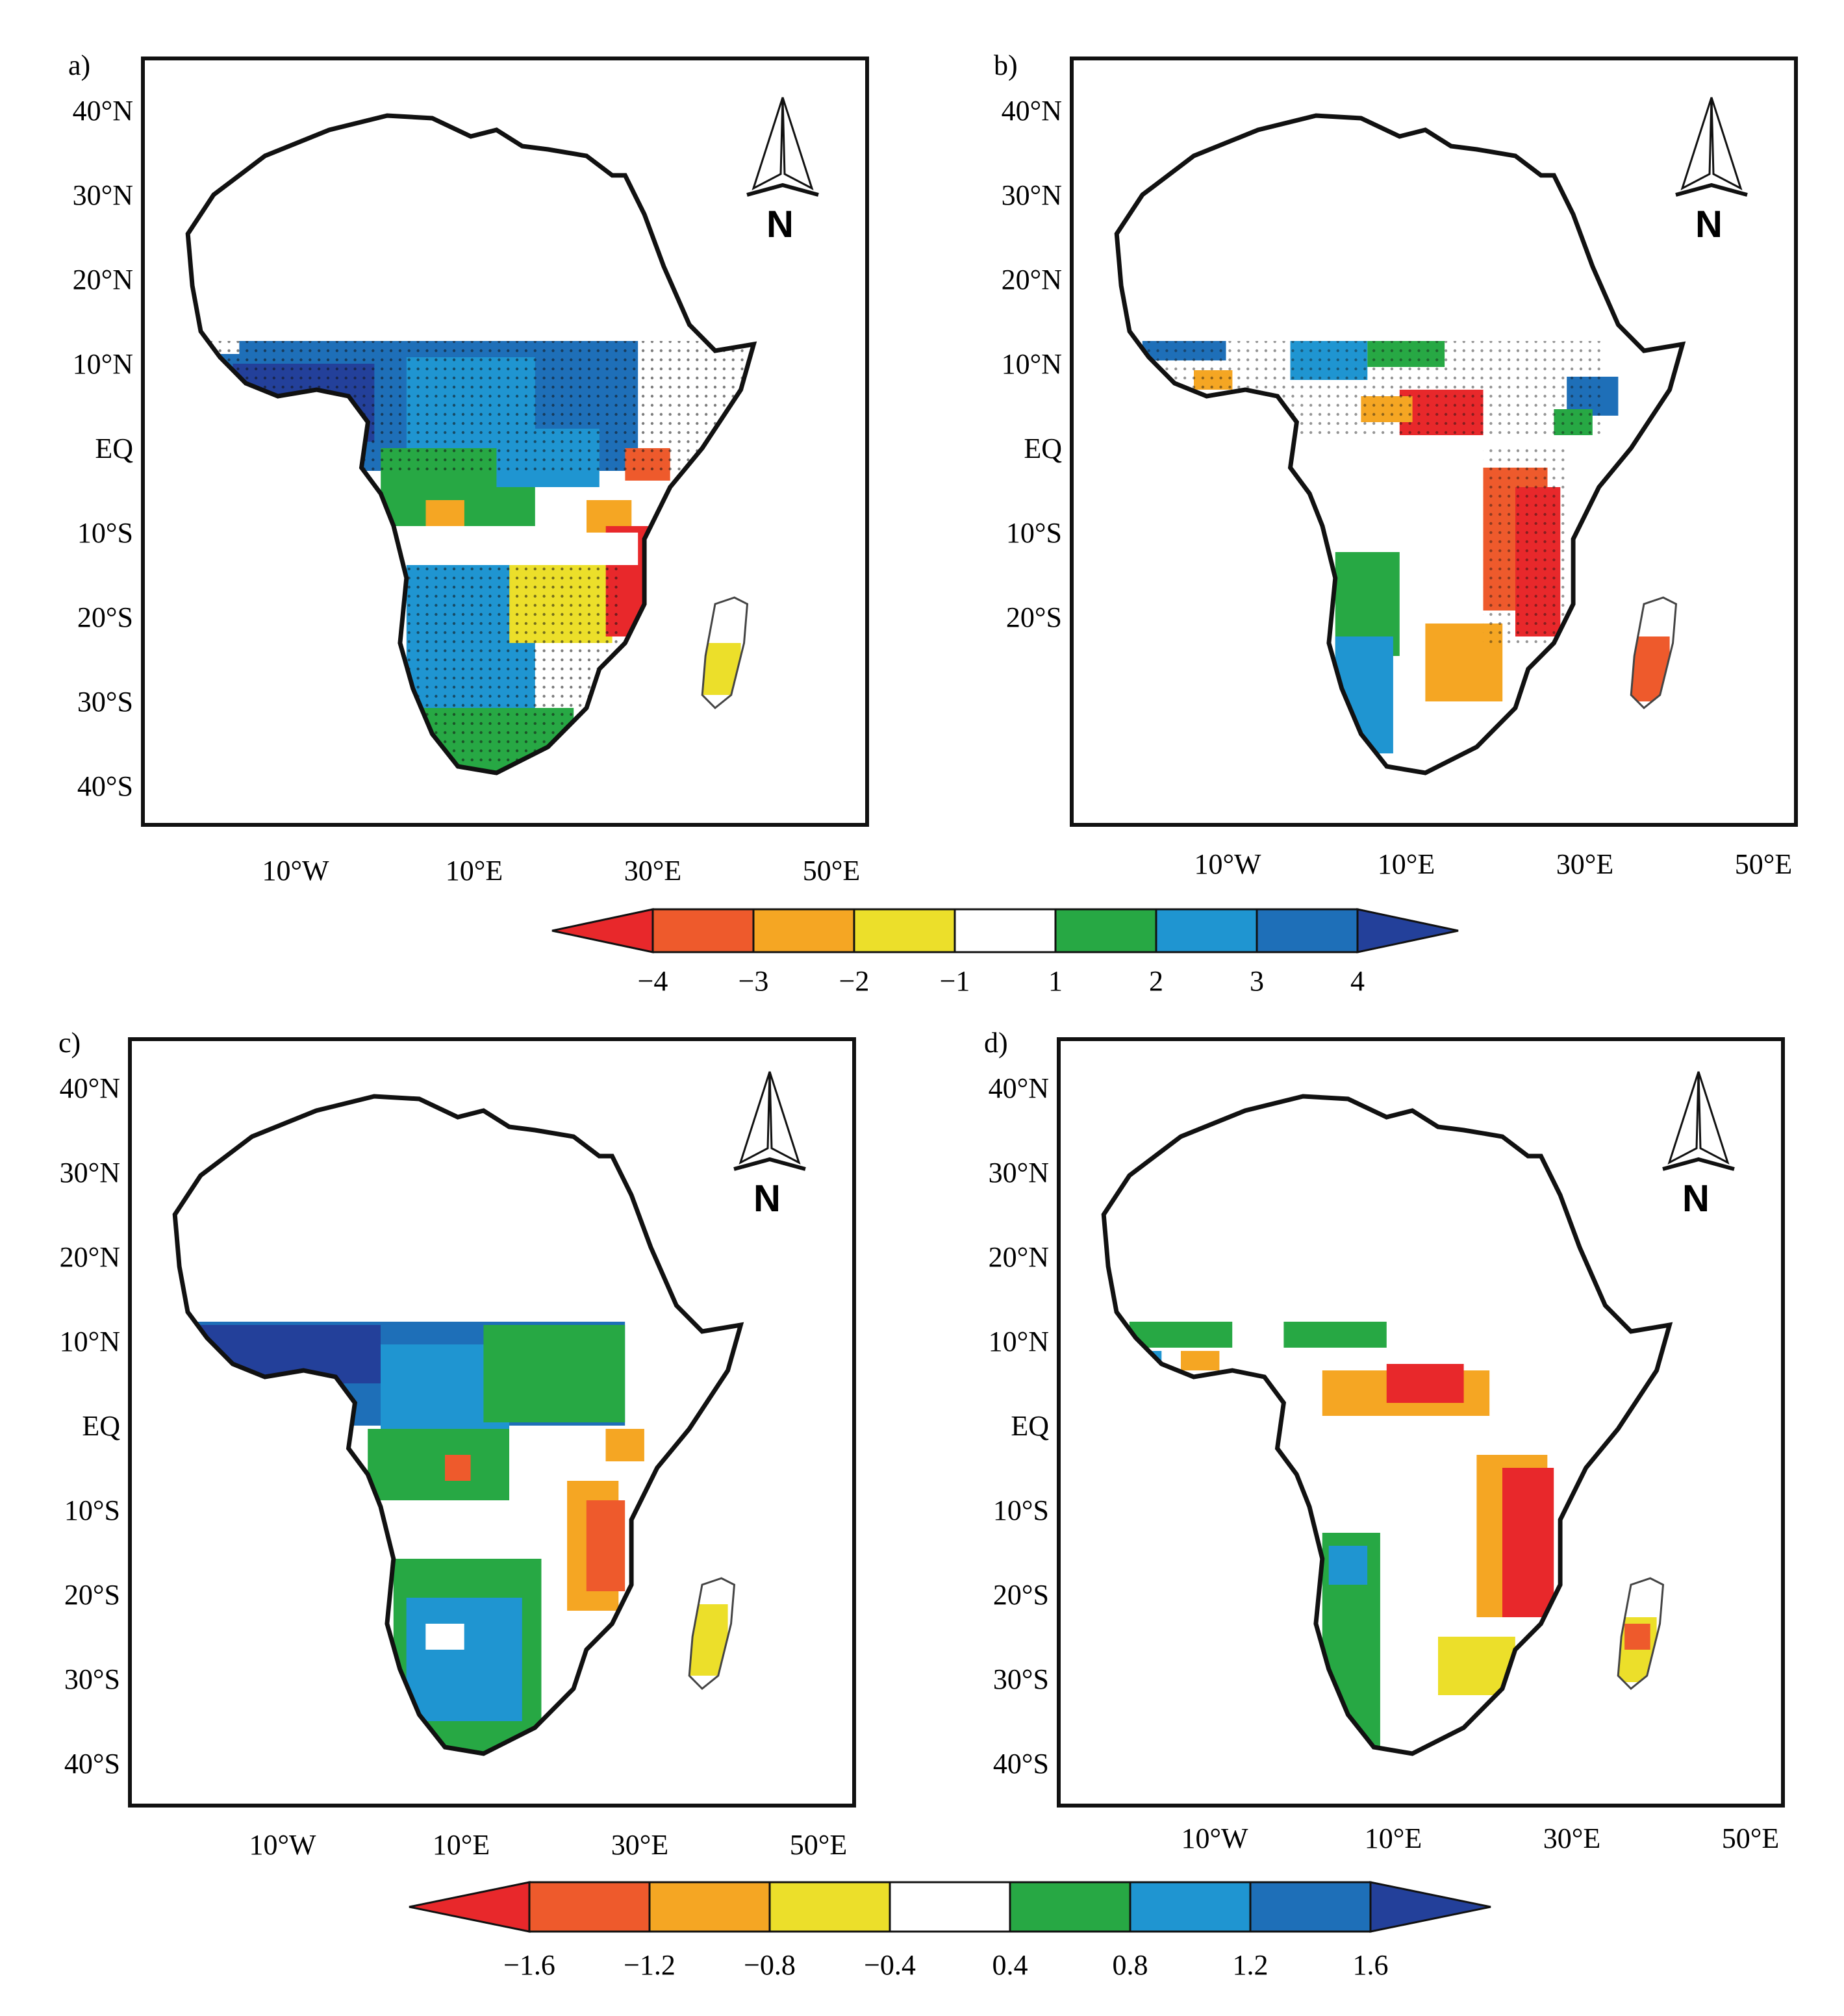 This screenshot has height=2016, width=1844. What do you see at coordinates (890, 1965) in the screenshot?
I see `colorbar-tick-label: −0.4` at bounding box center [890, 1965].